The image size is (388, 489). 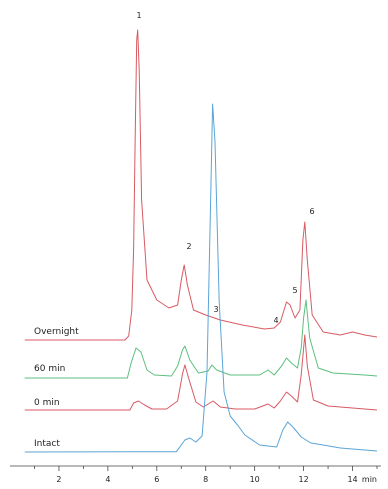 What do you see at coordinates (311, 211) in the screenshot?
I see `peak-label-6: 6` at bounding box center [311, 211].